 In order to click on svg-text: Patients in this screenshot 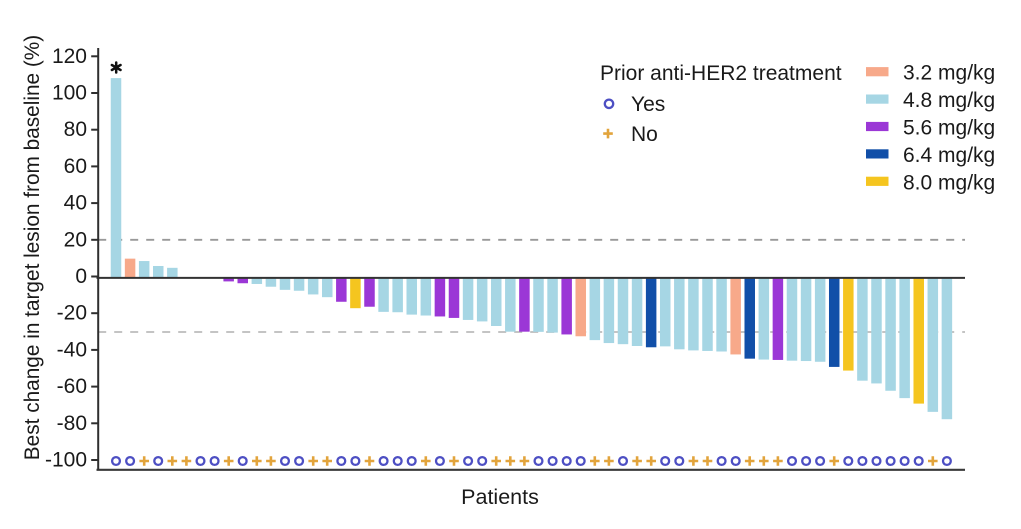, I will do `click(500, 497)`.